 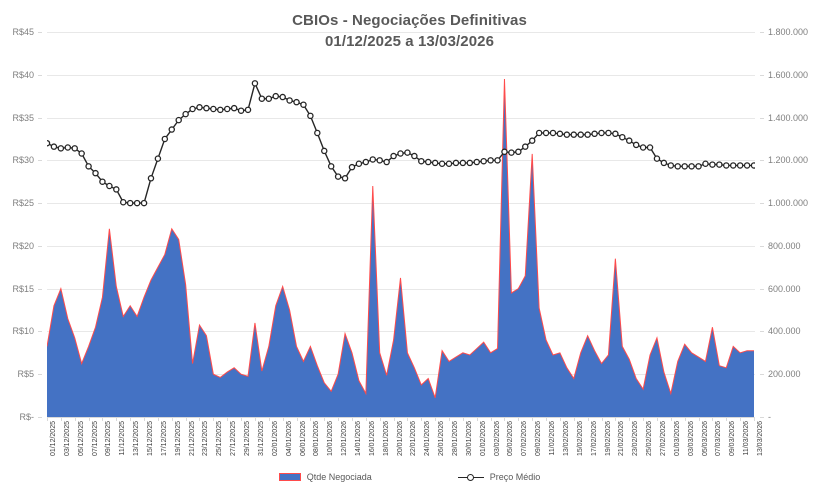 What do you see at coordinates (23, 117) in the screenshot?
I see `left-axis-tick-label: R$35` at bounding box center [23, 117].